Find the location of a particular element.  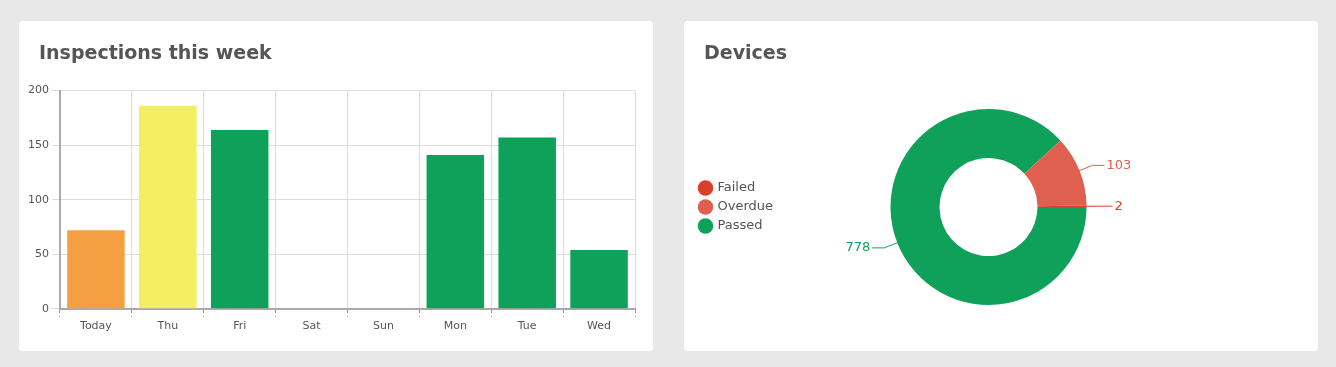

legend-label: Failed is located at coordinates (736, 187).